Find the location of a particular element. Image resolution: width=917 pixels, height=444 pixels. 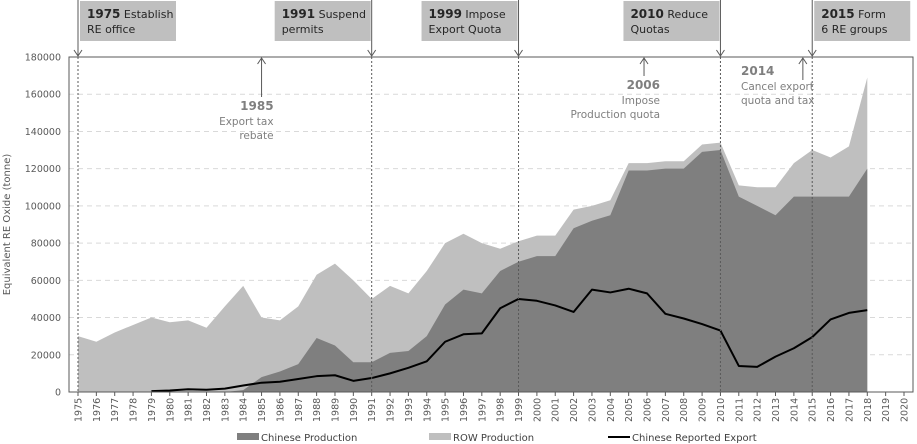

event-box-line1: 1991 Suspend is located at coordinates (324, 14).